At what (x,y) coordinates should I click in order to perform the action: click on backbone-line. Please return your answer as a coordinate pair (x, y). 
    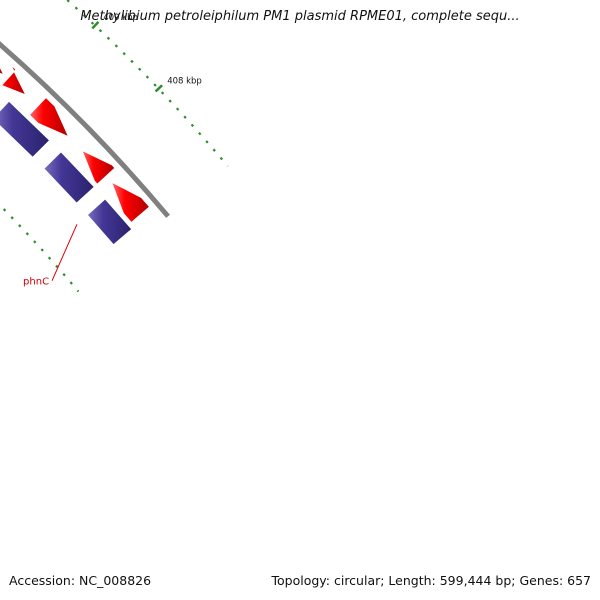
    Looking at the image, I should click on (85, 129).